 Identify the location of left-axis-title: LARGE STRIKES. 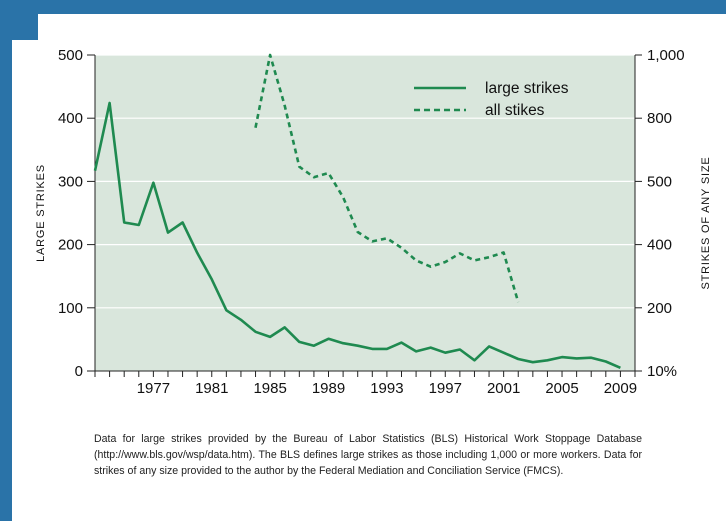
(41, 213).